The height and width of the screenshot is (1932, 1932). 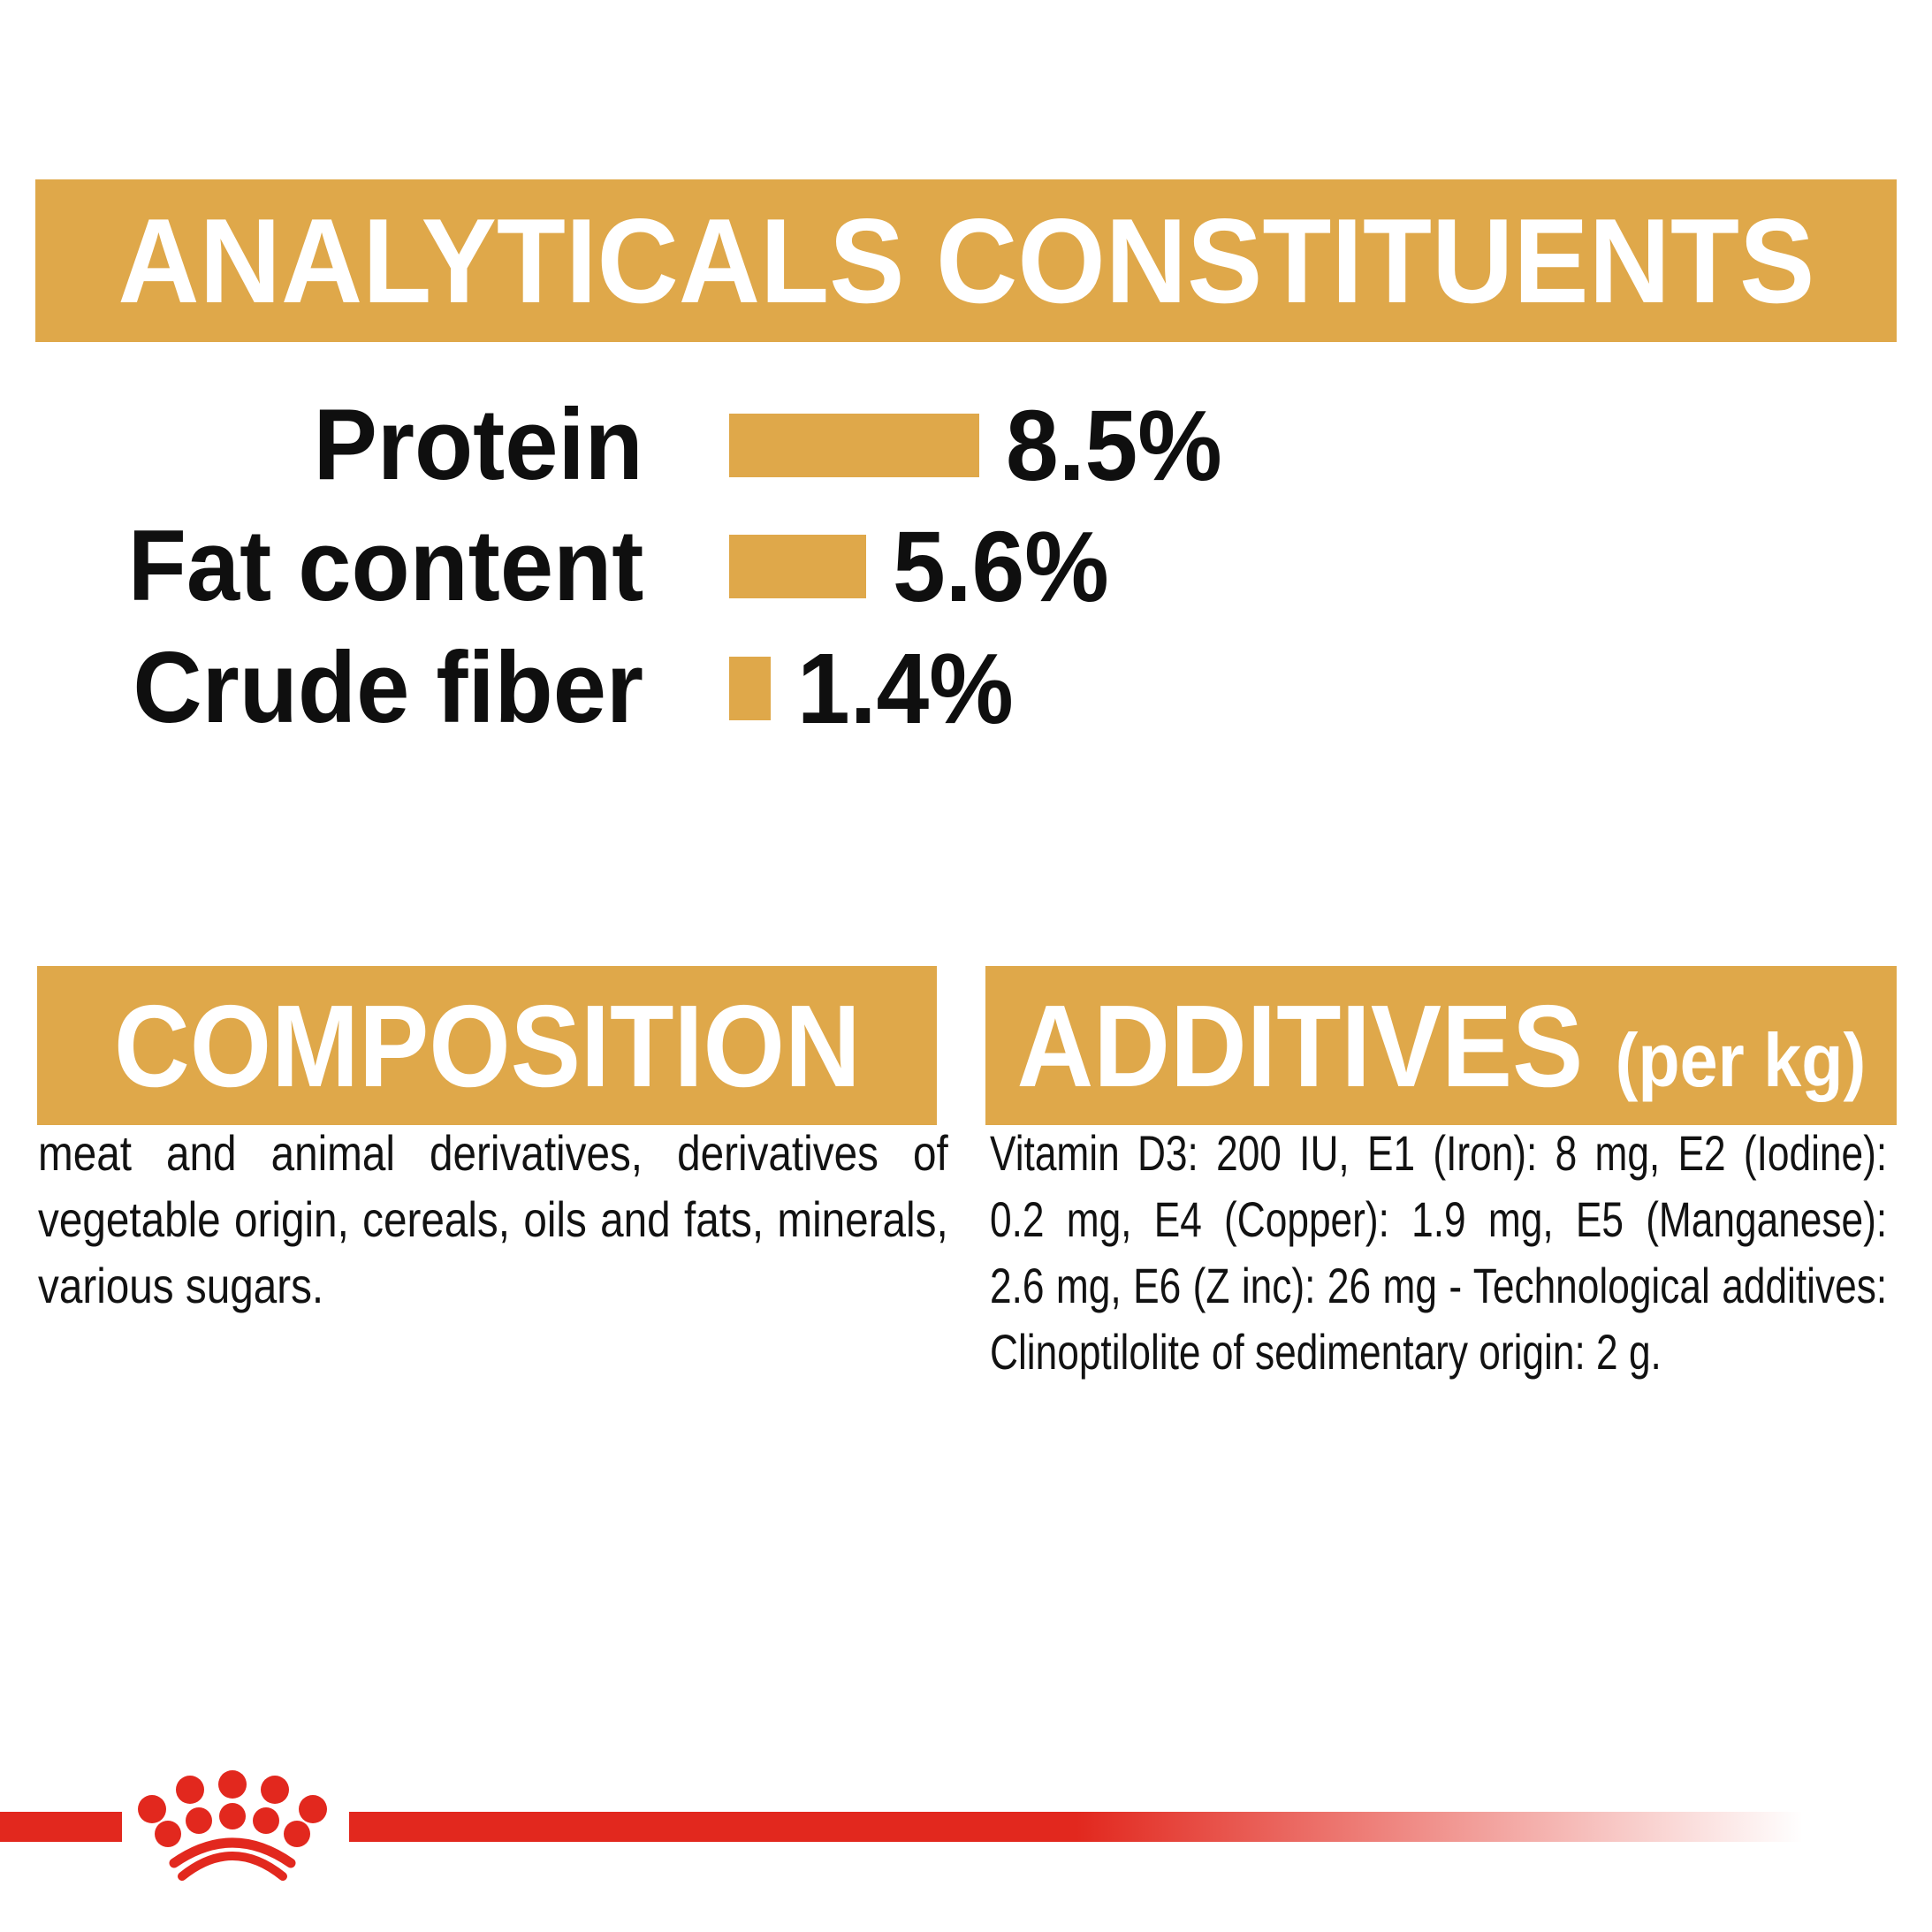 I want to click on composition-title: COMPOSITION, so click(x=487, y=1046).